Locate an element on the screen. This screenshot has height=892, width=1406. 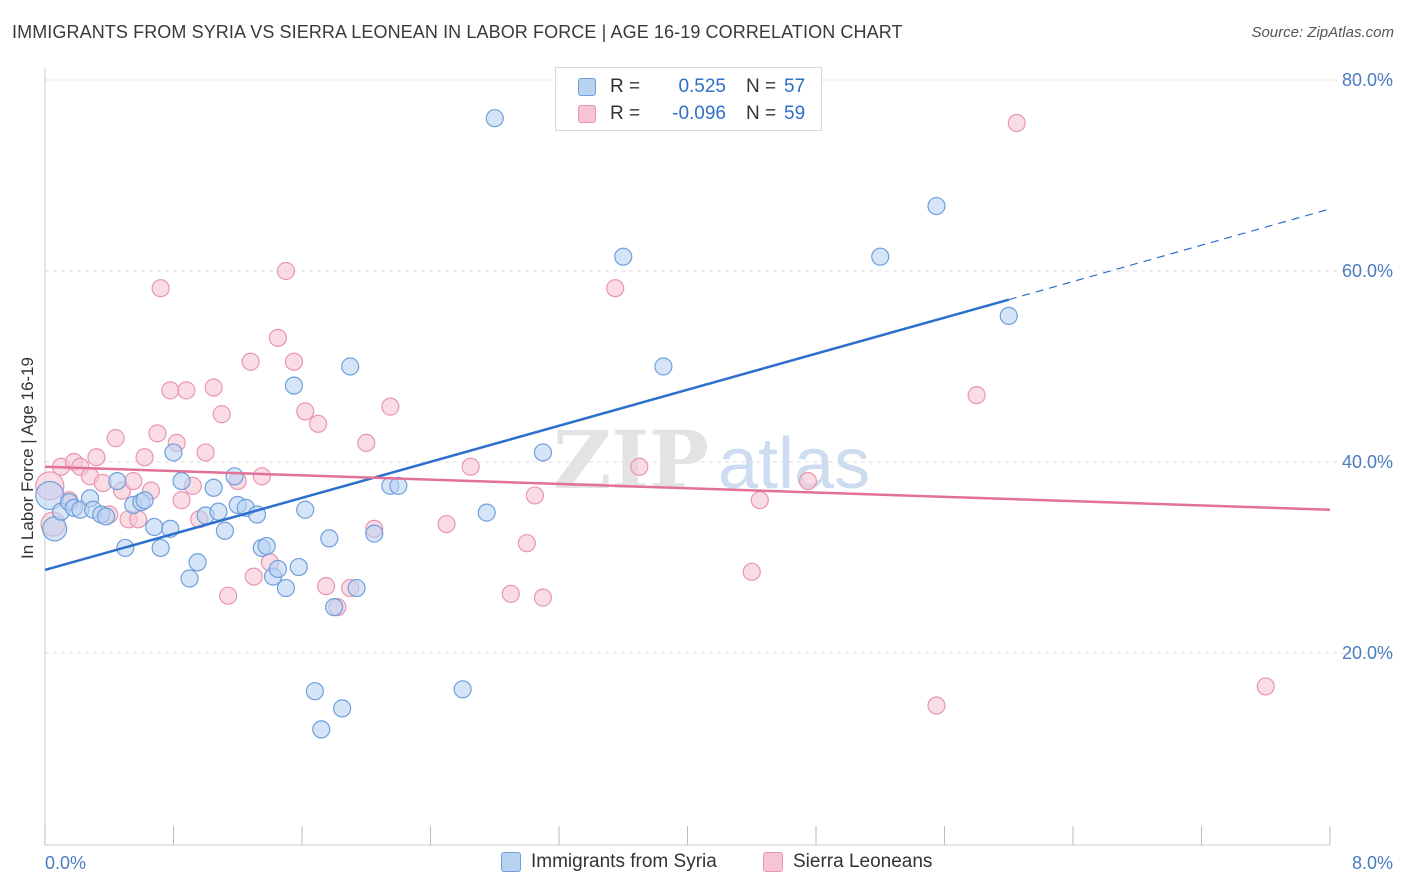
y-axis-title: In Labor Force | Age 16-19 is located at coordinates (27, 458).